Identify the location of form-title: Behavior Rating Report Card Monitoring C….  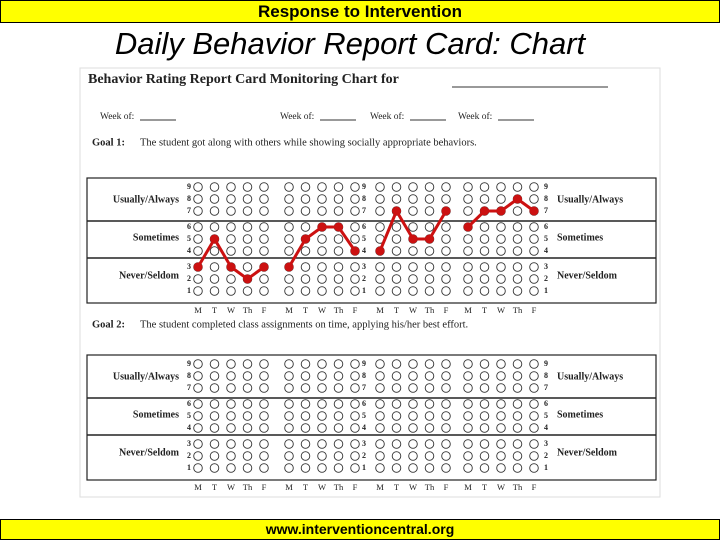
(243, 79).